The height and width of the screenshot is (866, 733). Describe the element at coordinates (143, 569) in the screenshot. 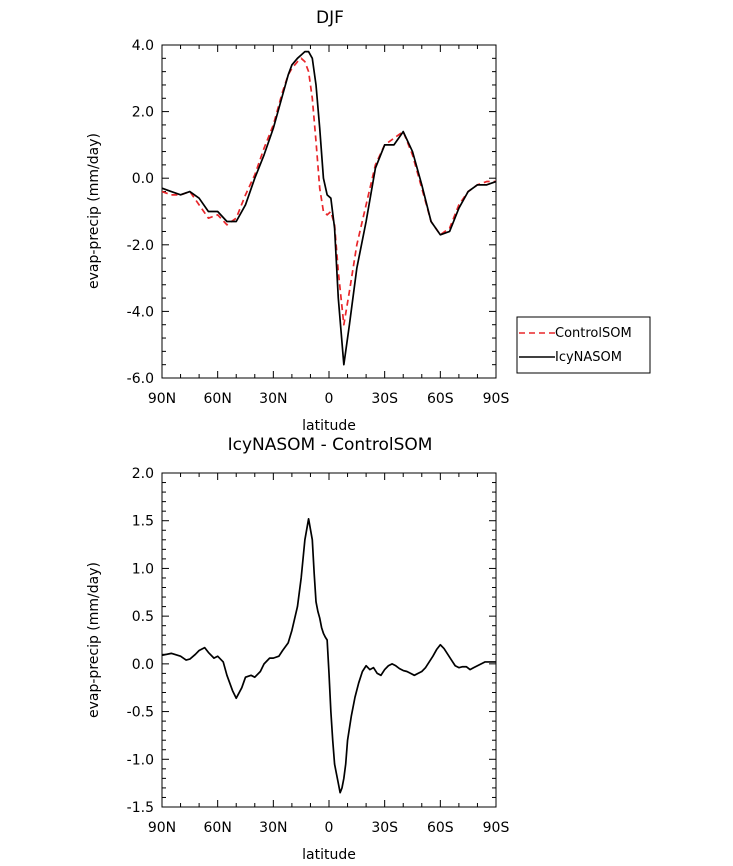

I see `y-tick-label: 1.0` at that location.